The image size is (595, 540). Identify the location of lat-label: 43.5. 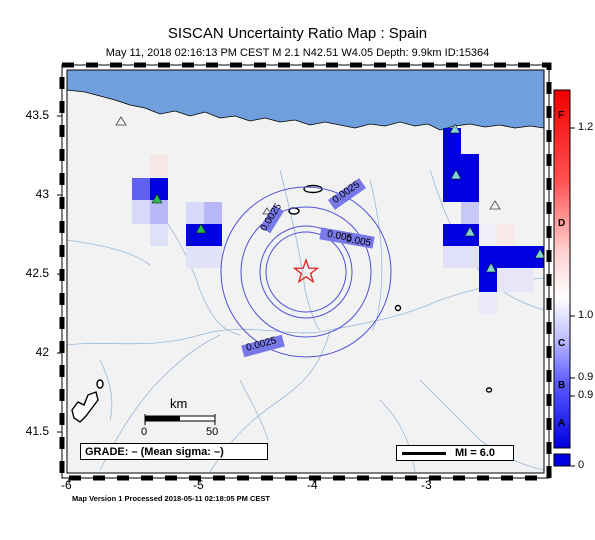
(37, 115).